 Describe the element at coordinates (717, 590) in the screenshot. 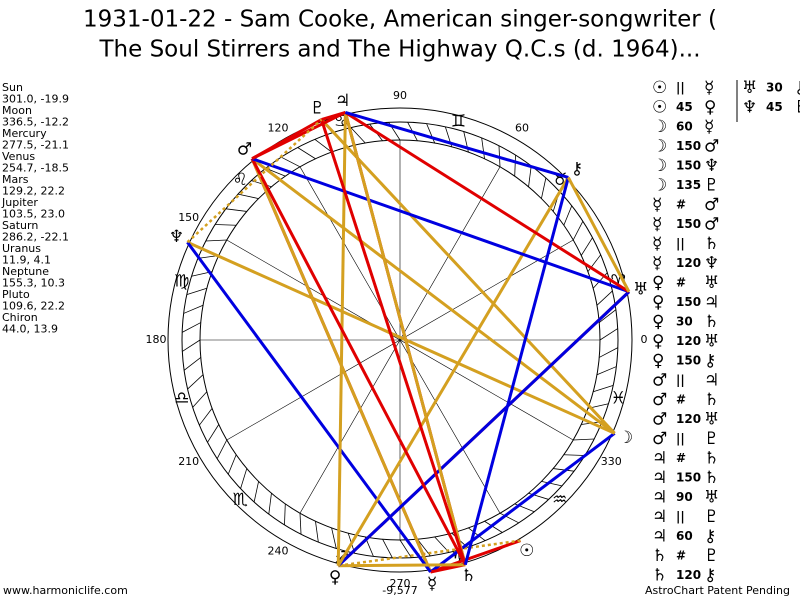

I see `footer-right: AstroChart Patent Pending` at that location.